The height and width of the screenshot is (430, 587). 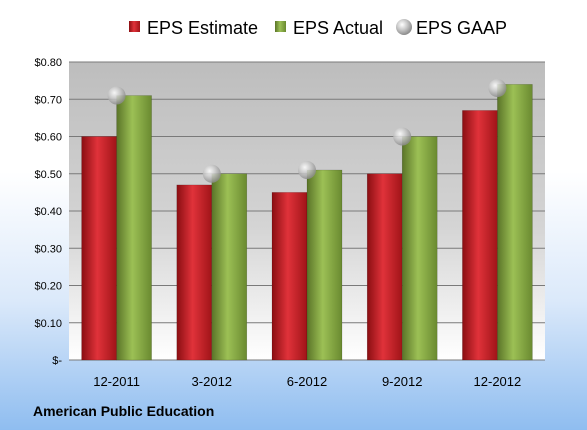 I want to click on x-axis-category-labels: 12-2011 3-2012 6-2012 9-2012 12-2012, so click(x=307, y=381).